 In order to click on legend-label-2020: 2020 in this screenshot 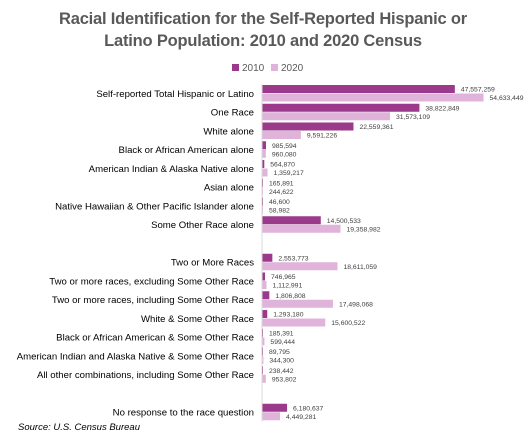, I will do `click(292, 68)`.